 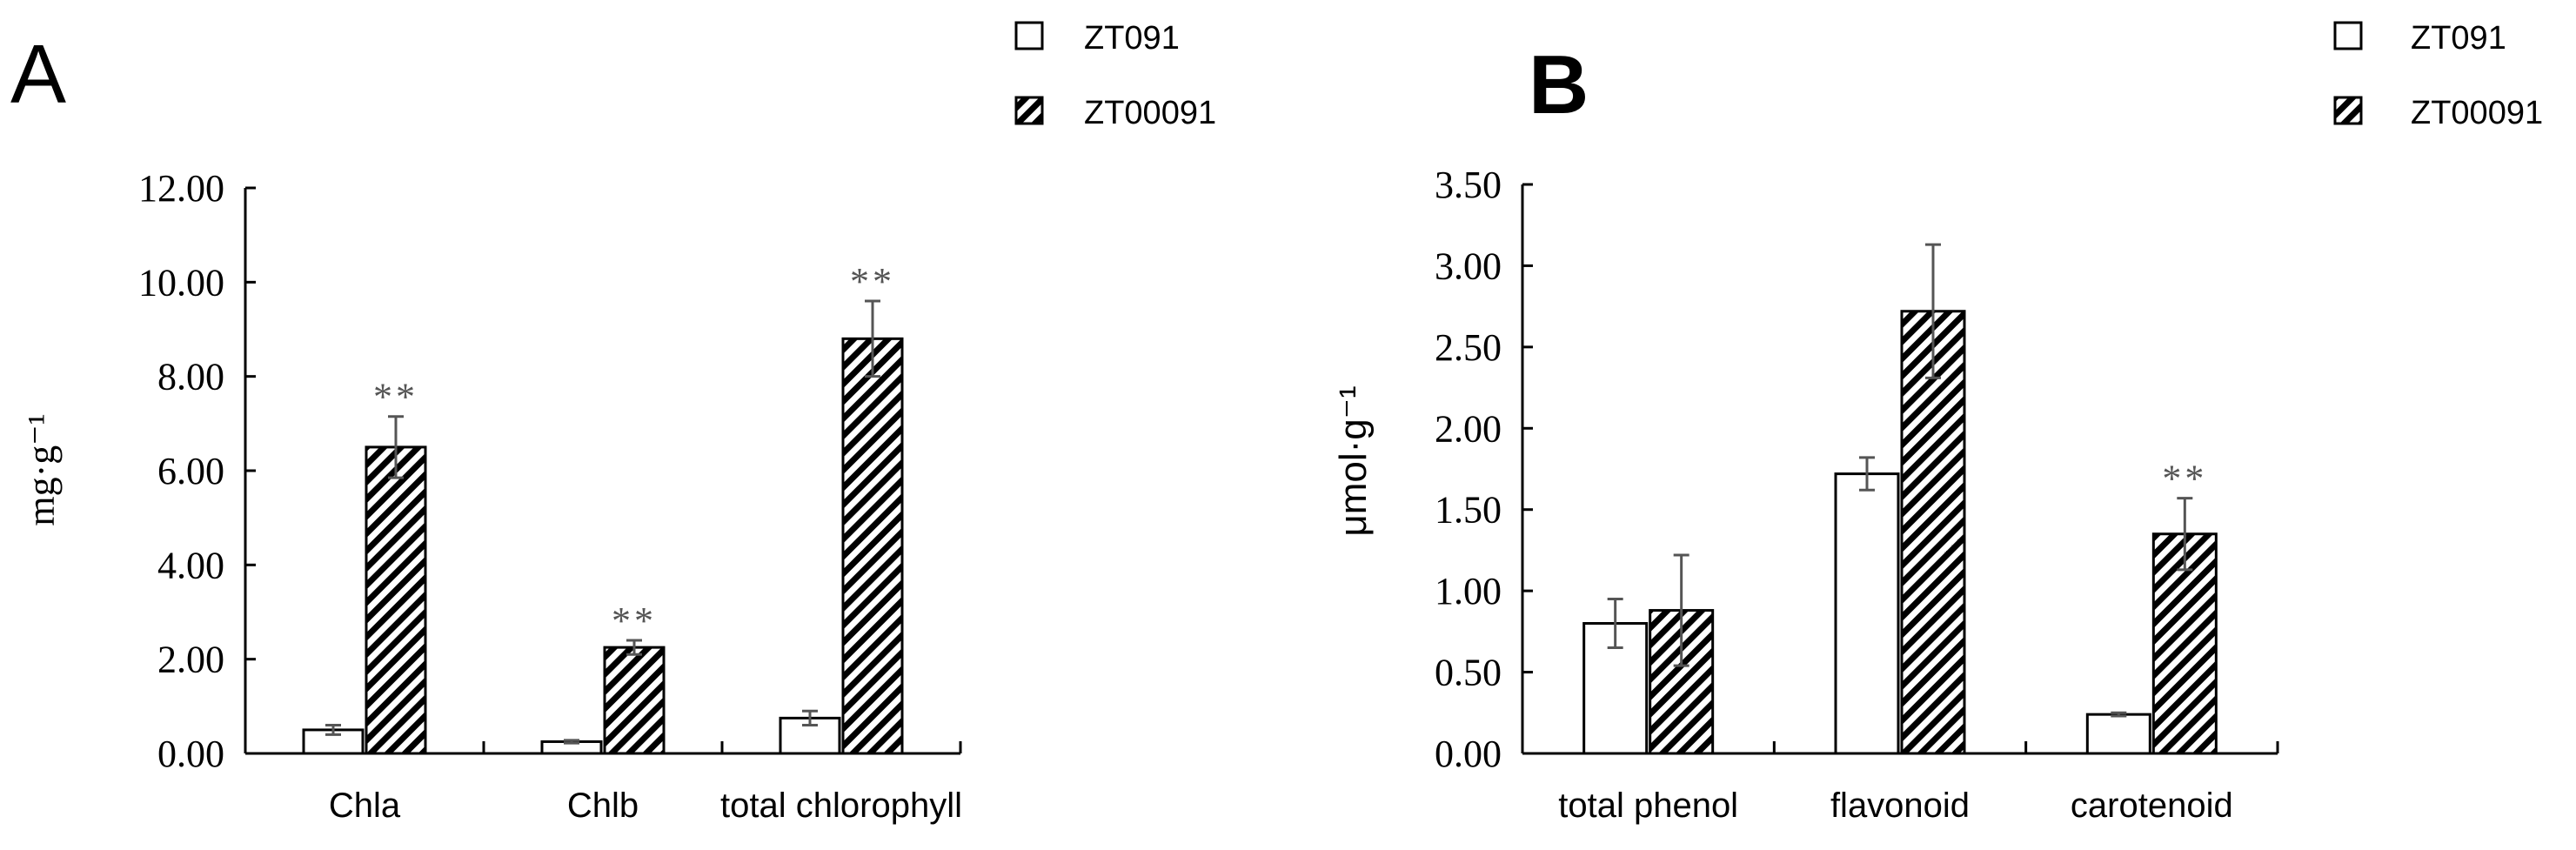 What do you see at coordinates (1468, 591) in the screenshot?
I see `y-tick-label: 1.00` at bounding box center [1468, 591].